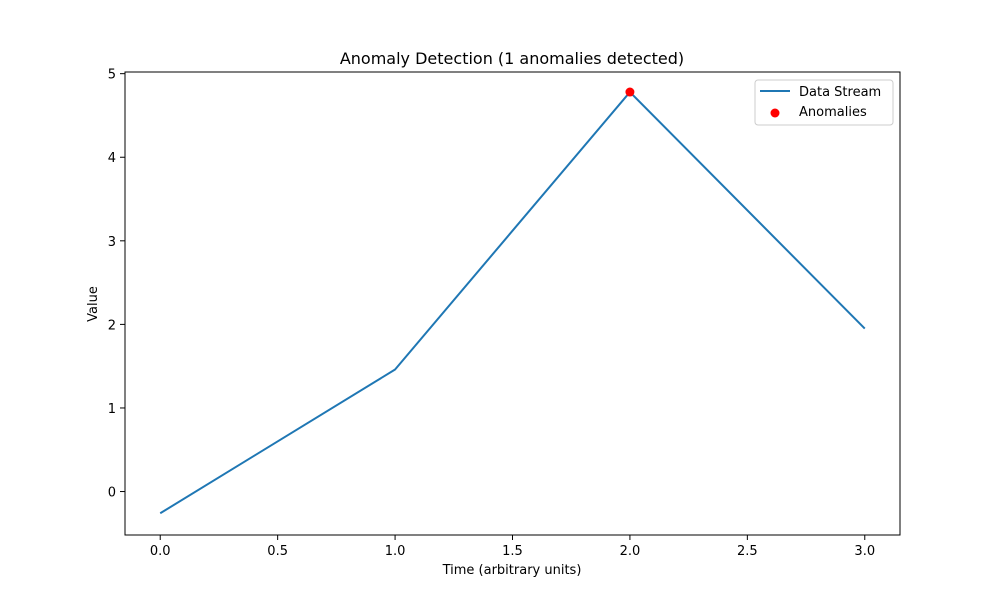  Describe the element at coordinates (112, 493) in the screenshot. I see `y-tick-label: 0` at that location.